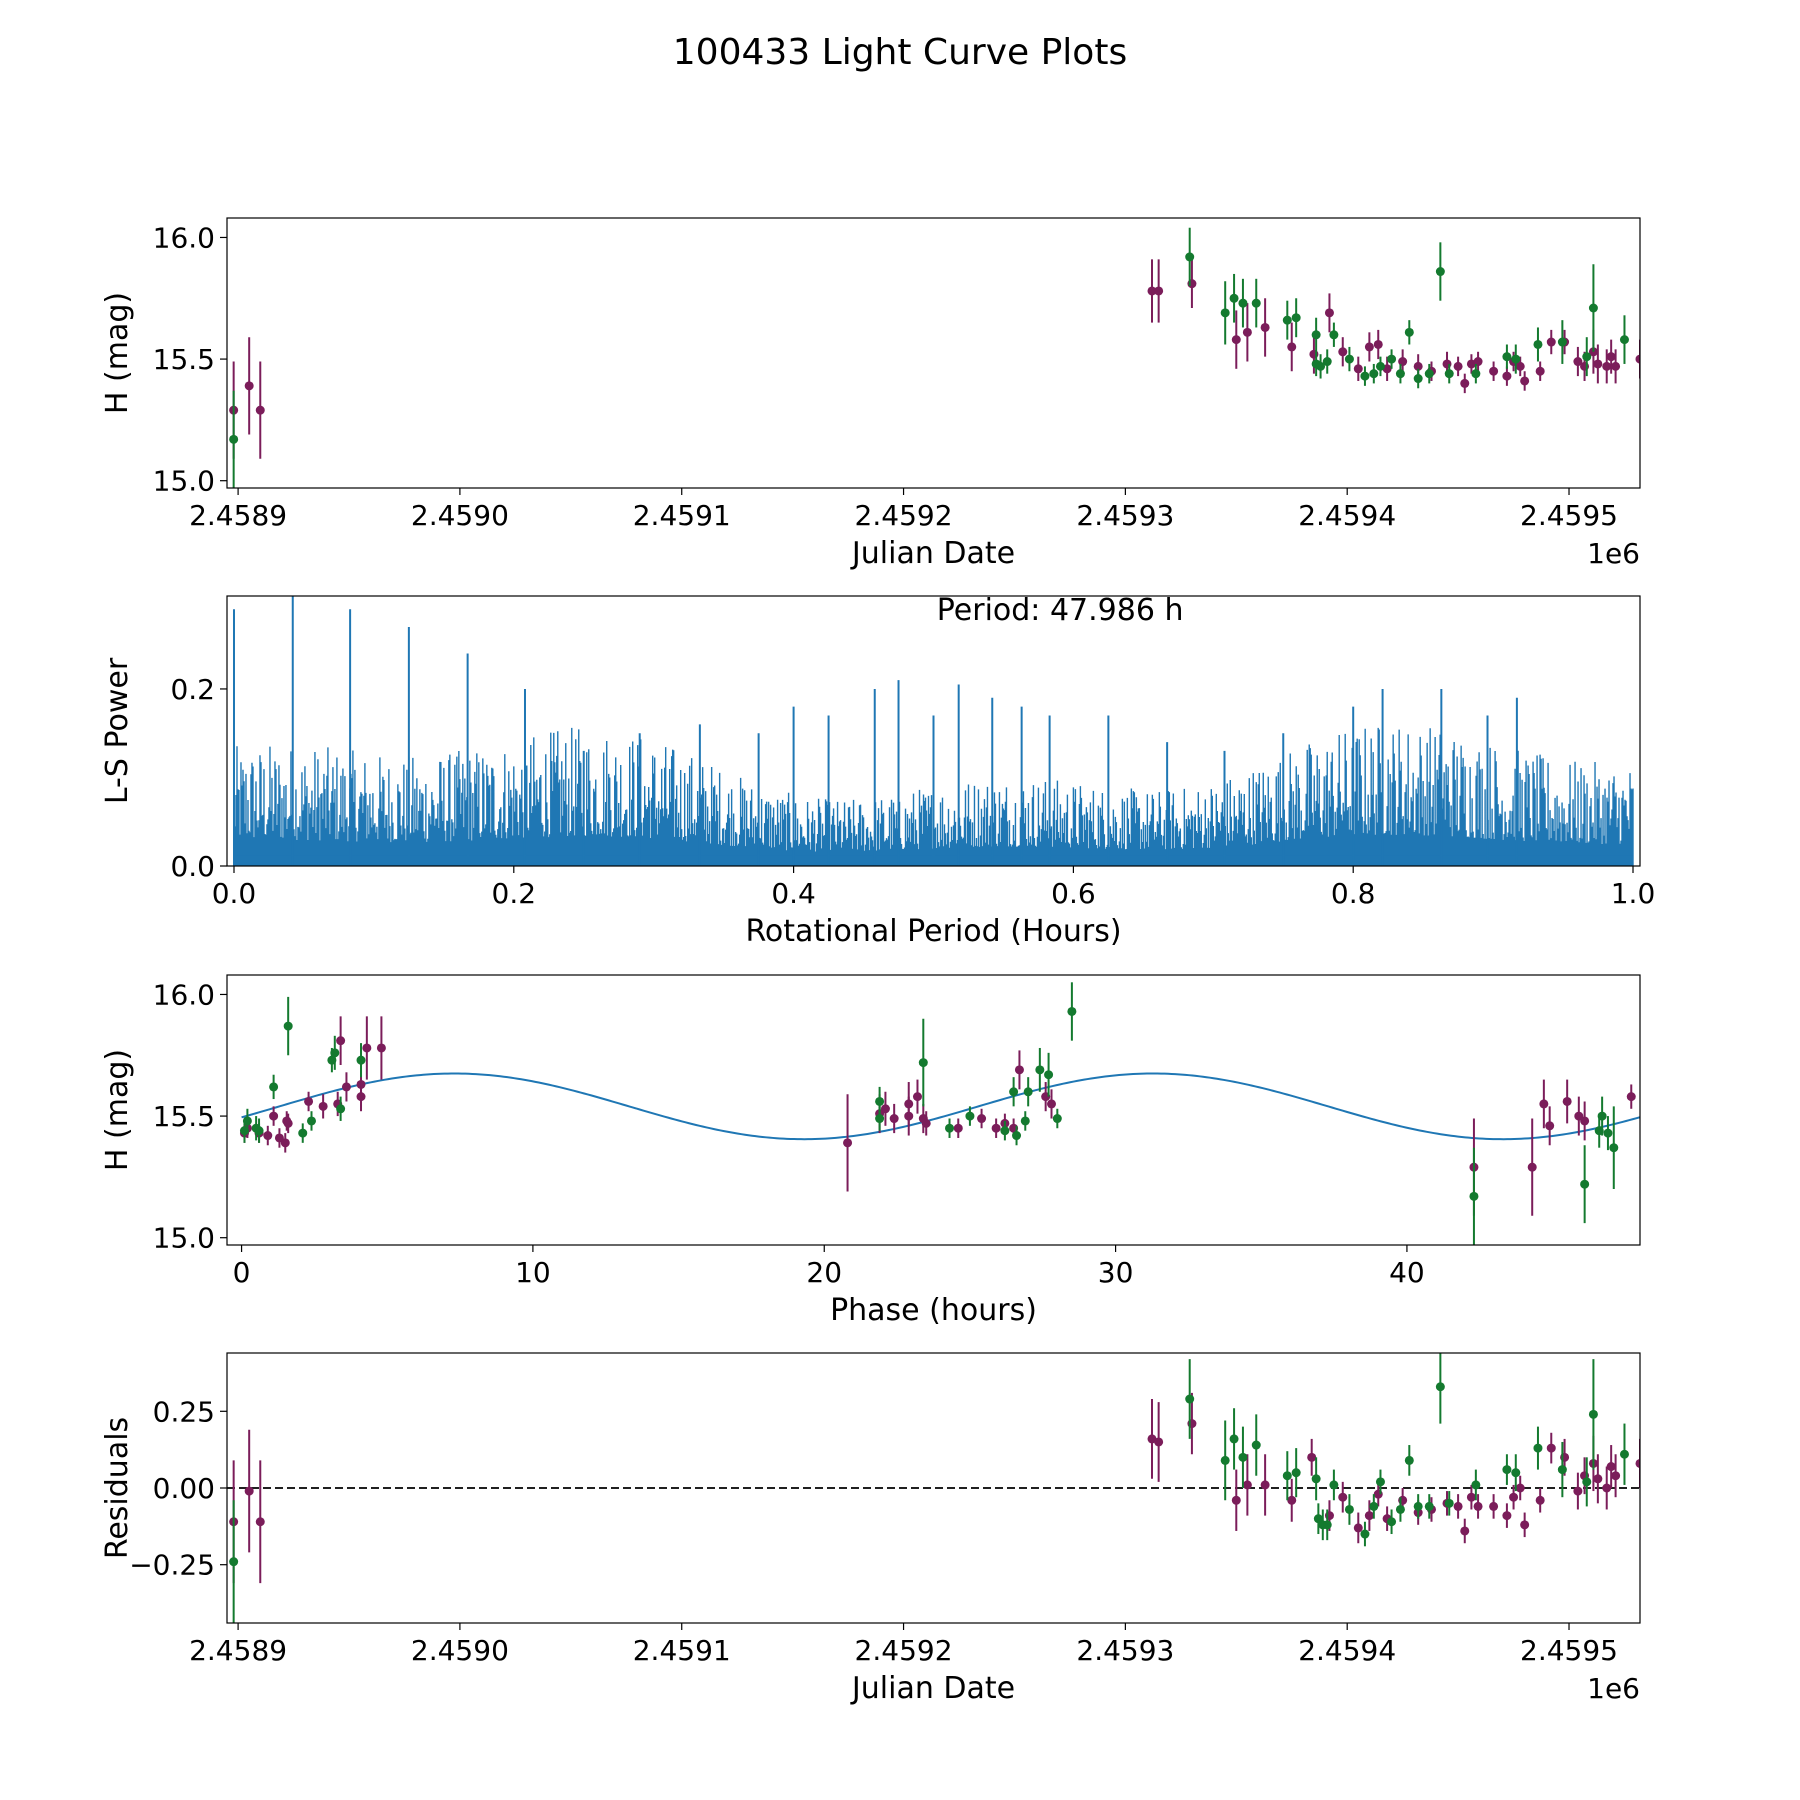  I want to click on phased-ytick-label: 15.0, so click(184, 1238).